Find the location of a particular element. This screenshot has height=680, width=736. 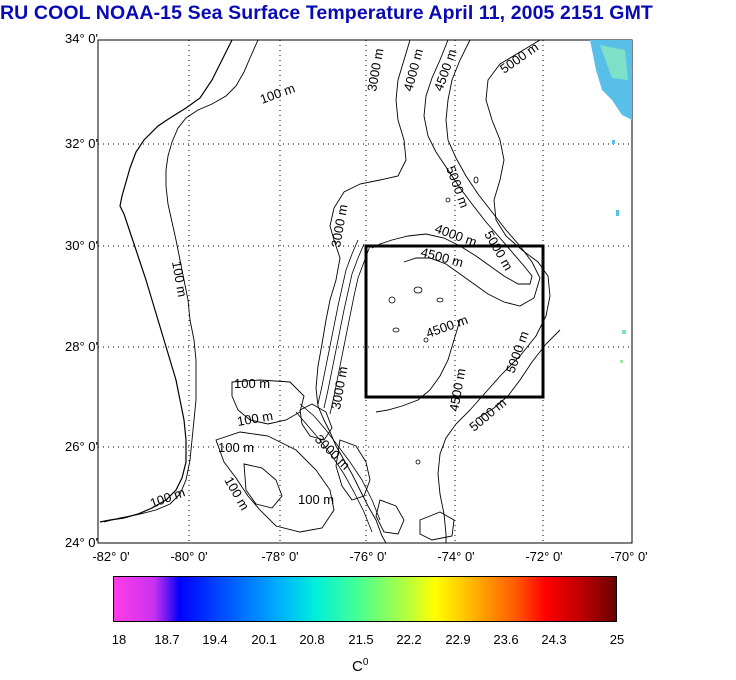

lon-label: -70° 0' is located at coordinates (629, 556).